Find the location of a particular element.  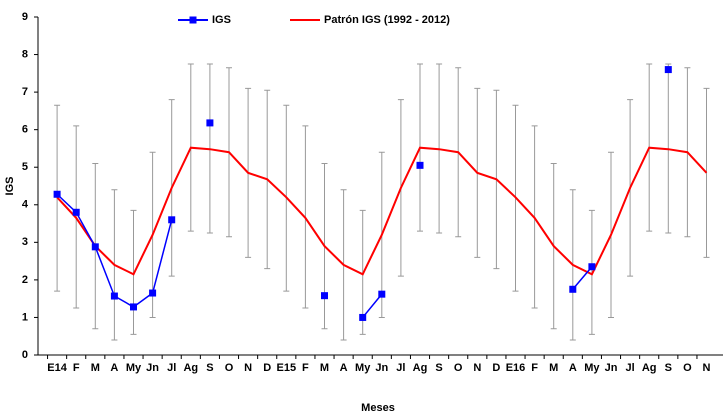

x-tick-label: E14 is located at coordinates (57, 368).